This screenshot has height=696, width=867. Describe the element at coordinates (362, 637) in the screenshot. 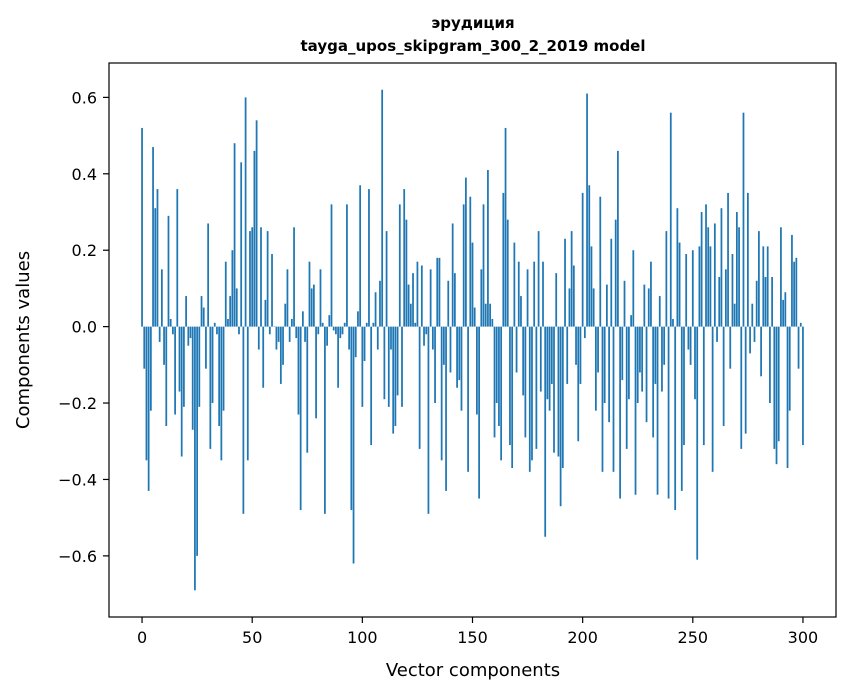

I see `x-tick-label: 100` at that location.